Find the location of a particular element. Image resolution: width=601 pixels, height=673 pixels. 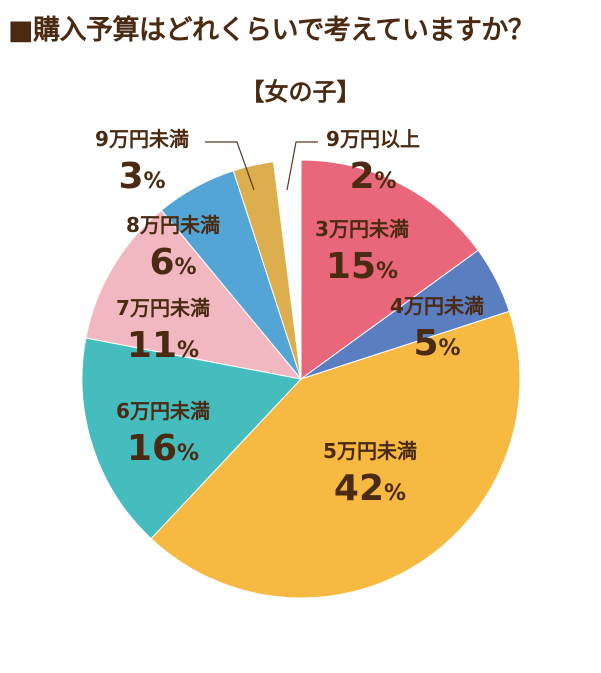

slice-percent-label: 15% is located at coordinates (362, 266).